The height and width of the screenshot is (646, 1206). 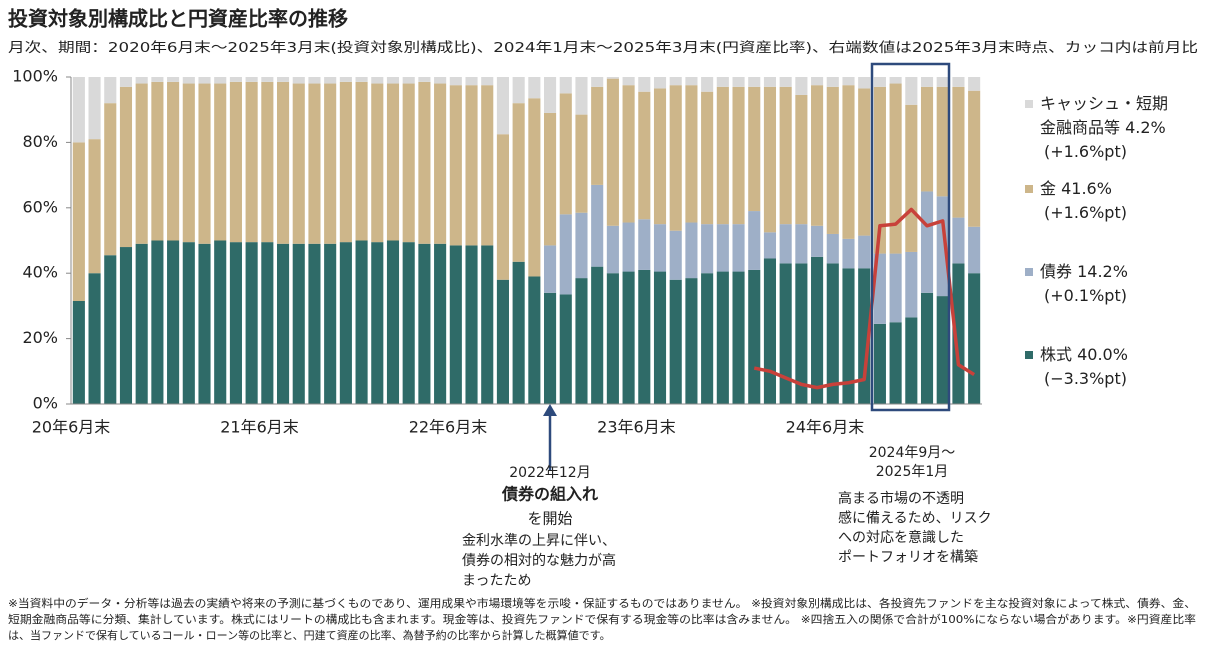 What do you see at coordinates (539, 541) in the screenshot?
I see `annotation-line: 金利水準の上昇に伴い、` at bounding box center [539, 541].